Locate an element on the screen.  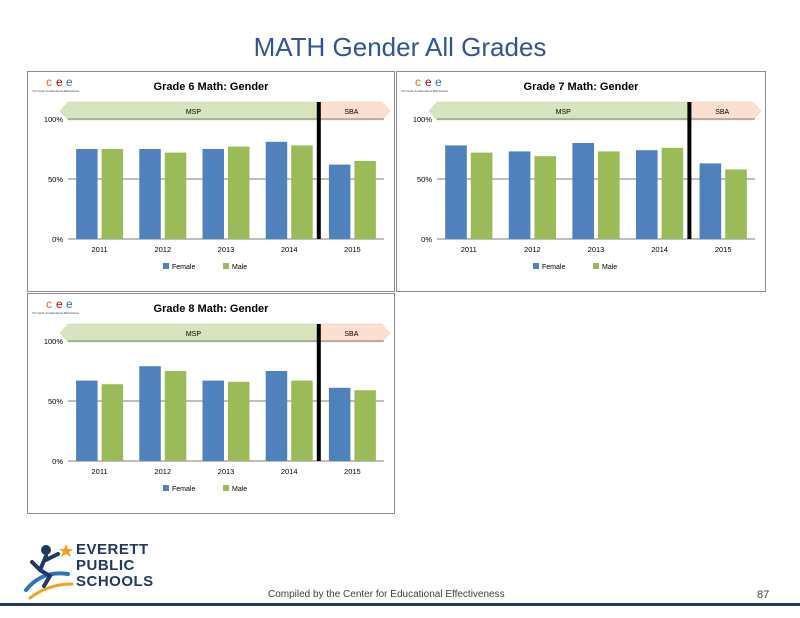
chart-title: Grade 6 Math: Gender is located at coordinates (212, 87).